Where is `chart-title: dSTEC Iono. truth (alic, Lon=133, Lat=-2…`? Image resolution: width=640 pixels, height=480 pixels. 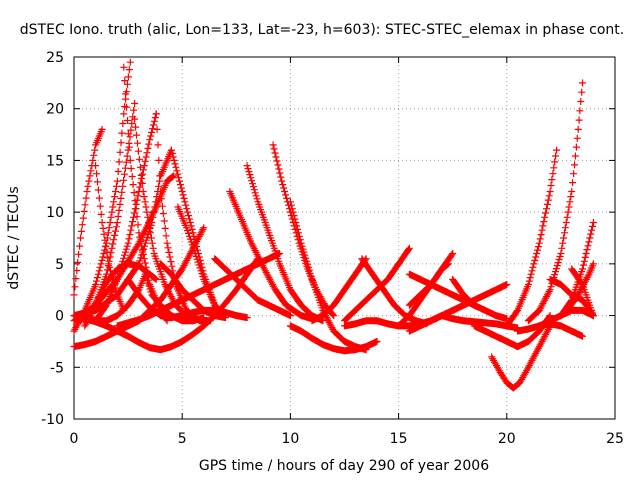 chart-title: dSTEC Iono. truth (alic, Lon=133, Lat=-2… is located at coordinates (322, 30).